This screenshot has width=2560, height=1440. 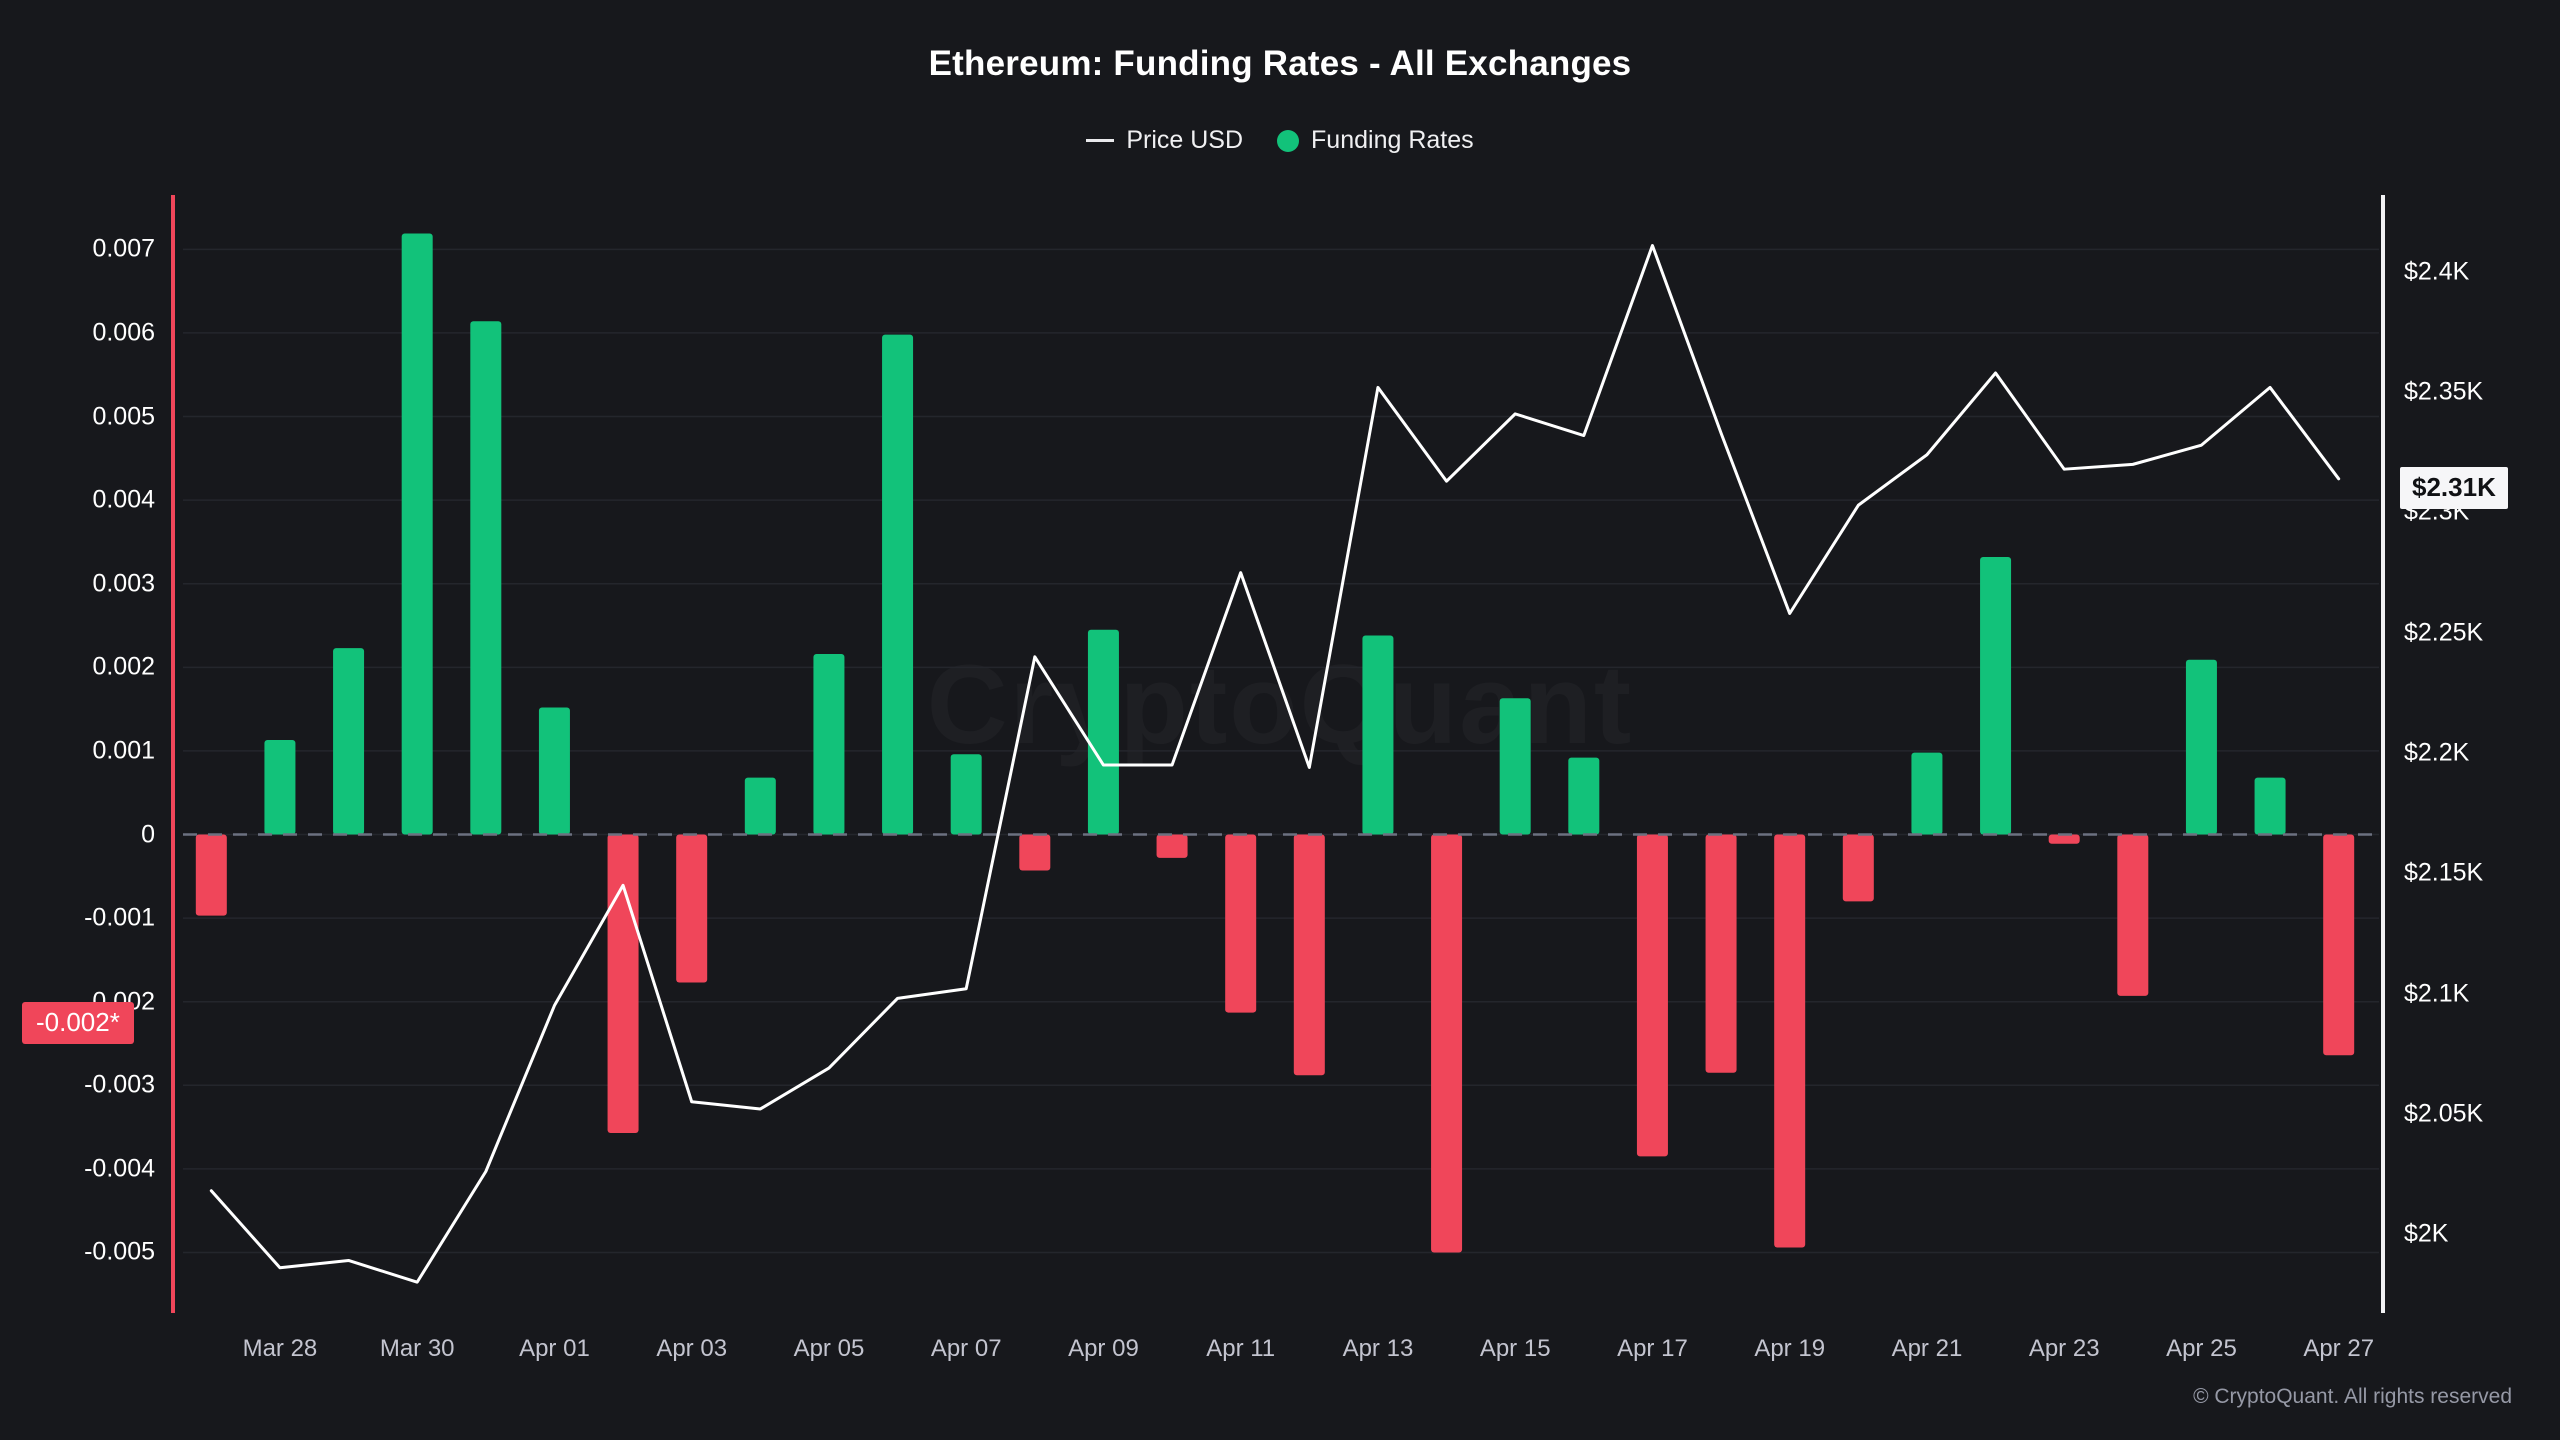 What do you see at coordinates (123, 666) in the screenshot?
I see `left-axis-tick-label: 0.002` at bounding box center [123, 666].